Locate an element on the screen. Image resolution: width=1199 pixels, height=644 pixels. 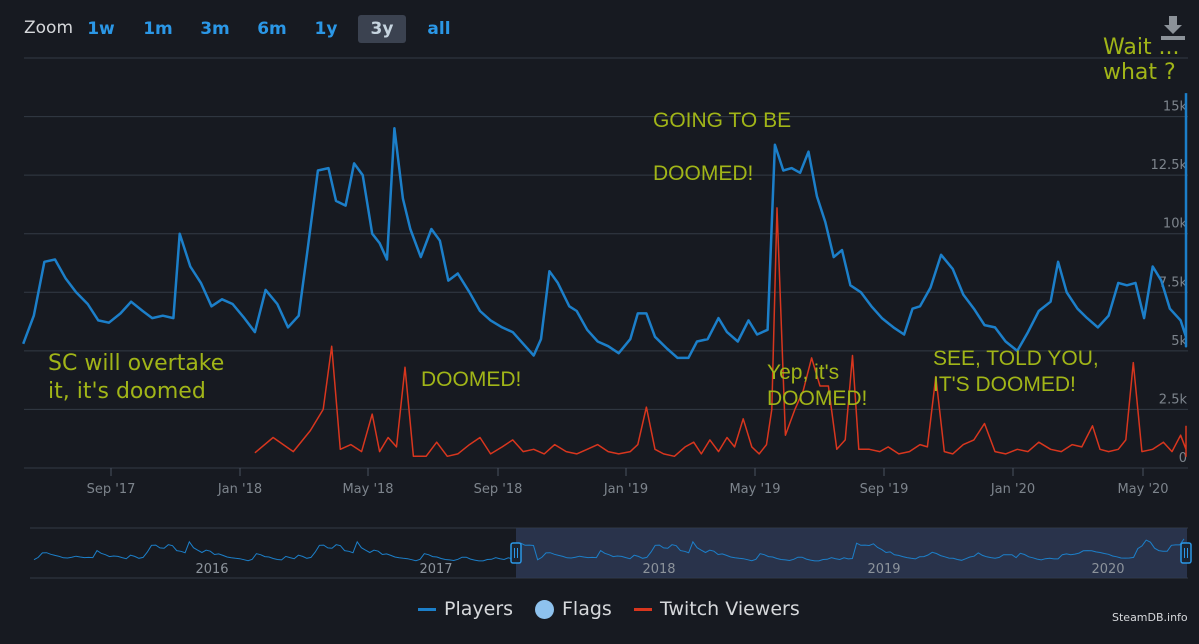
credit-label: SteamDB.info is located at coordinates (1150, 617).